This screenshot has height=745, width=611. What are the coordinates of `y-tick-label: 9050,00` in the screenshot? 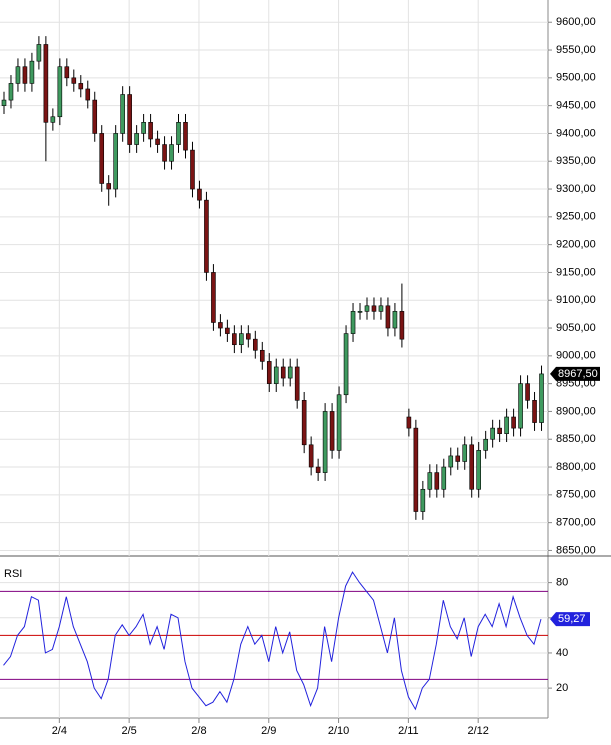 It's located at (576, 328).